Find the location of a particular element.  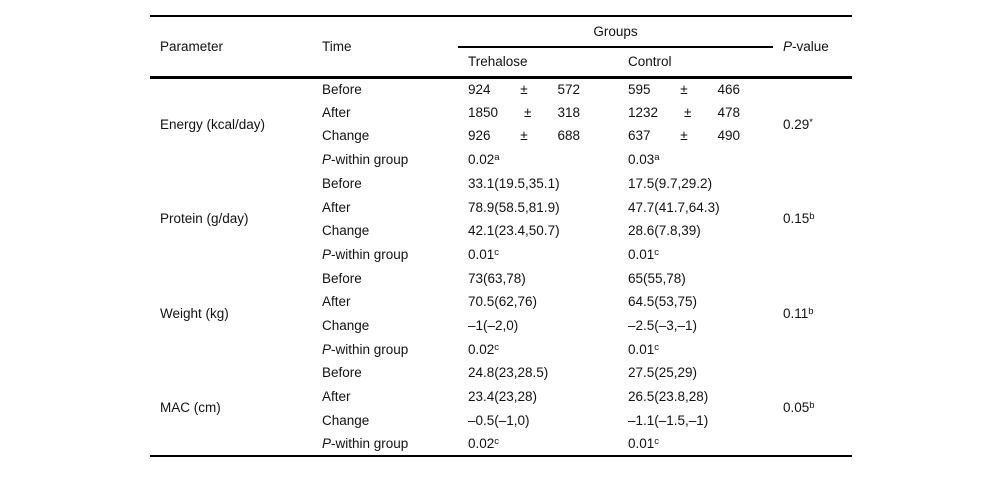

row-protein-after: After 78.9(58.5,81.9) 47.7(41.7,64.3) is located at coordinates (501, 207).